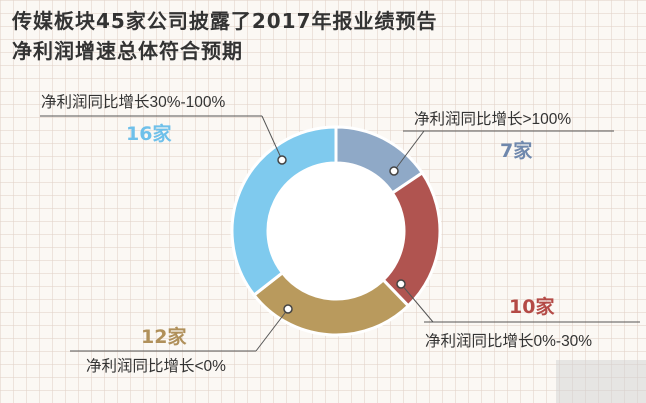 This screenshot has height=403, width=646. Describe the element at coordinates (516, 150) in the screenshot. I see `count-gt100: 7家` at that location.